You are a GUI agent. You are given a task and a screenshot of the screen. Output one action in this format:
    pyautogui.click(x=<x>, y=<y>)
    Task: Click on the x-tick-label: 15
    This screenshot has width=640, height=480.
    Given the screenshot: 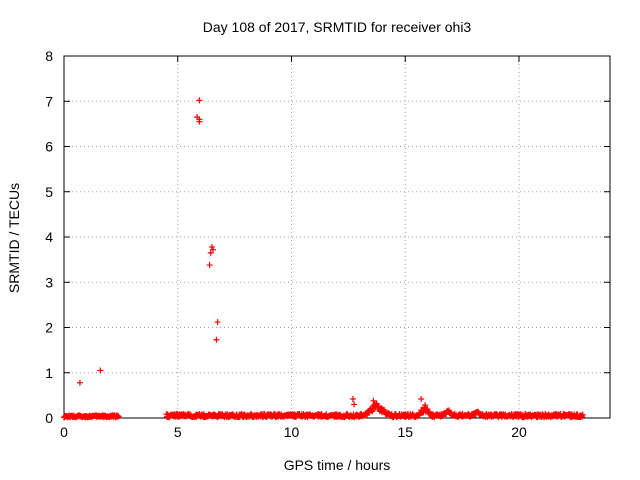 What is the action you would take?
    pyautogui.click(x=405, y=432)
    